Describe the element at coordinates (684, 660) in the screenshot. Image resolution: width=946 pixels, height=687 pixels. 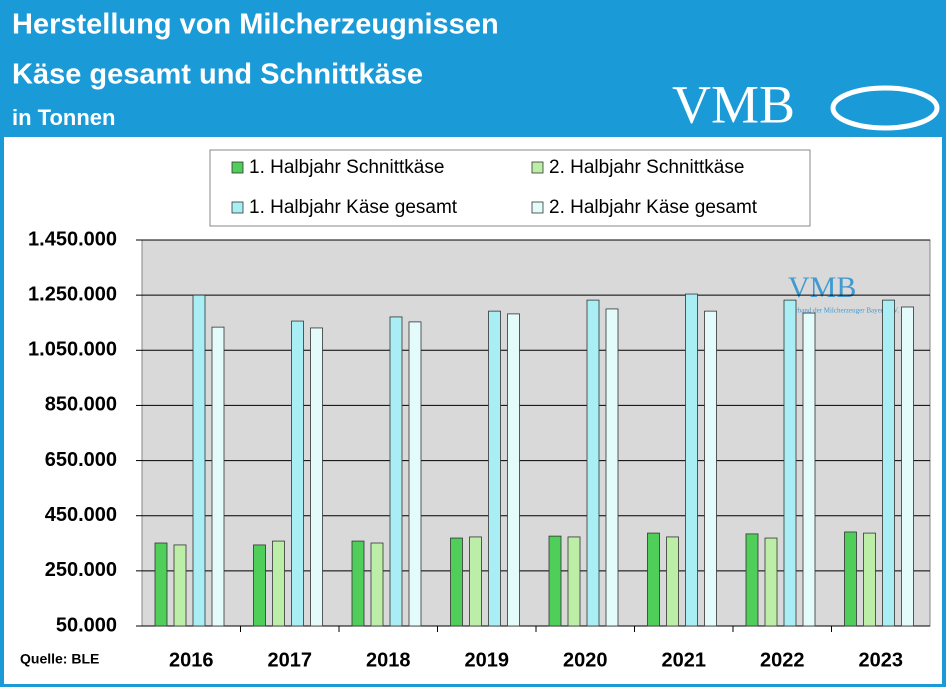
I see `x-tick-label: 2021` at that location.